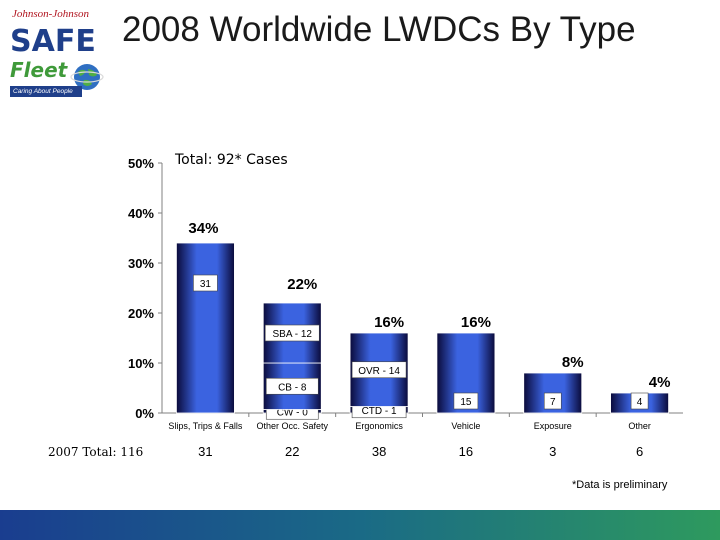  What do you see at coordinates (465, 426) in the screenshot?
I see `category-label: Vehicle` at bounding box center [465, 426].